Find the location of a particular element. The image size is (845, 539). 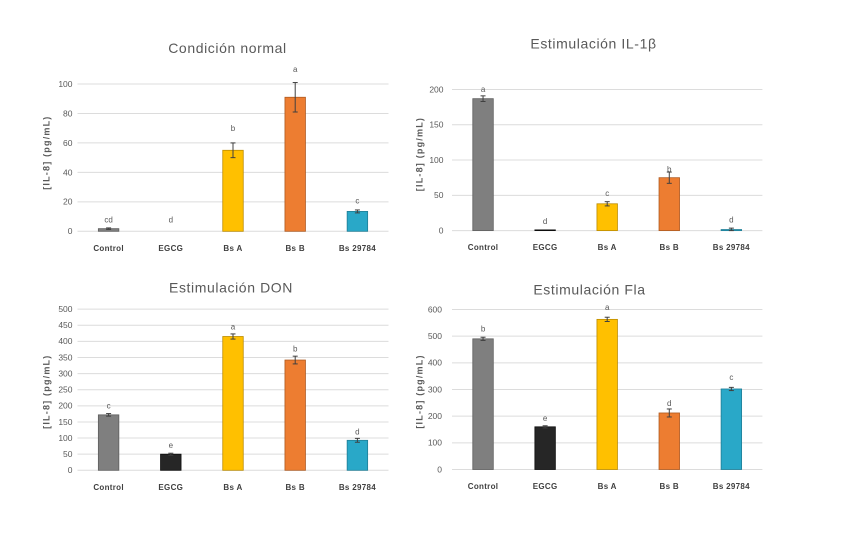

svg-text: 60 is located at coordinates (68, 143).